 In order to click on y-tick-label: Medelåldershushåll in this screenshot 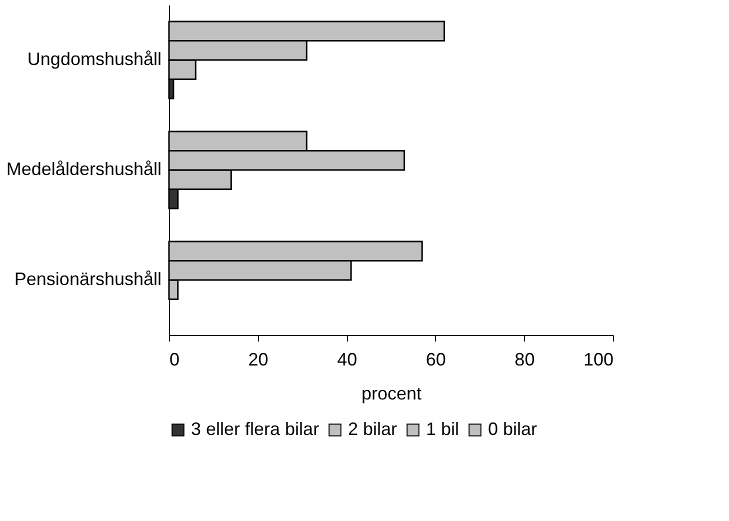, I will do `click(84, 169)`.